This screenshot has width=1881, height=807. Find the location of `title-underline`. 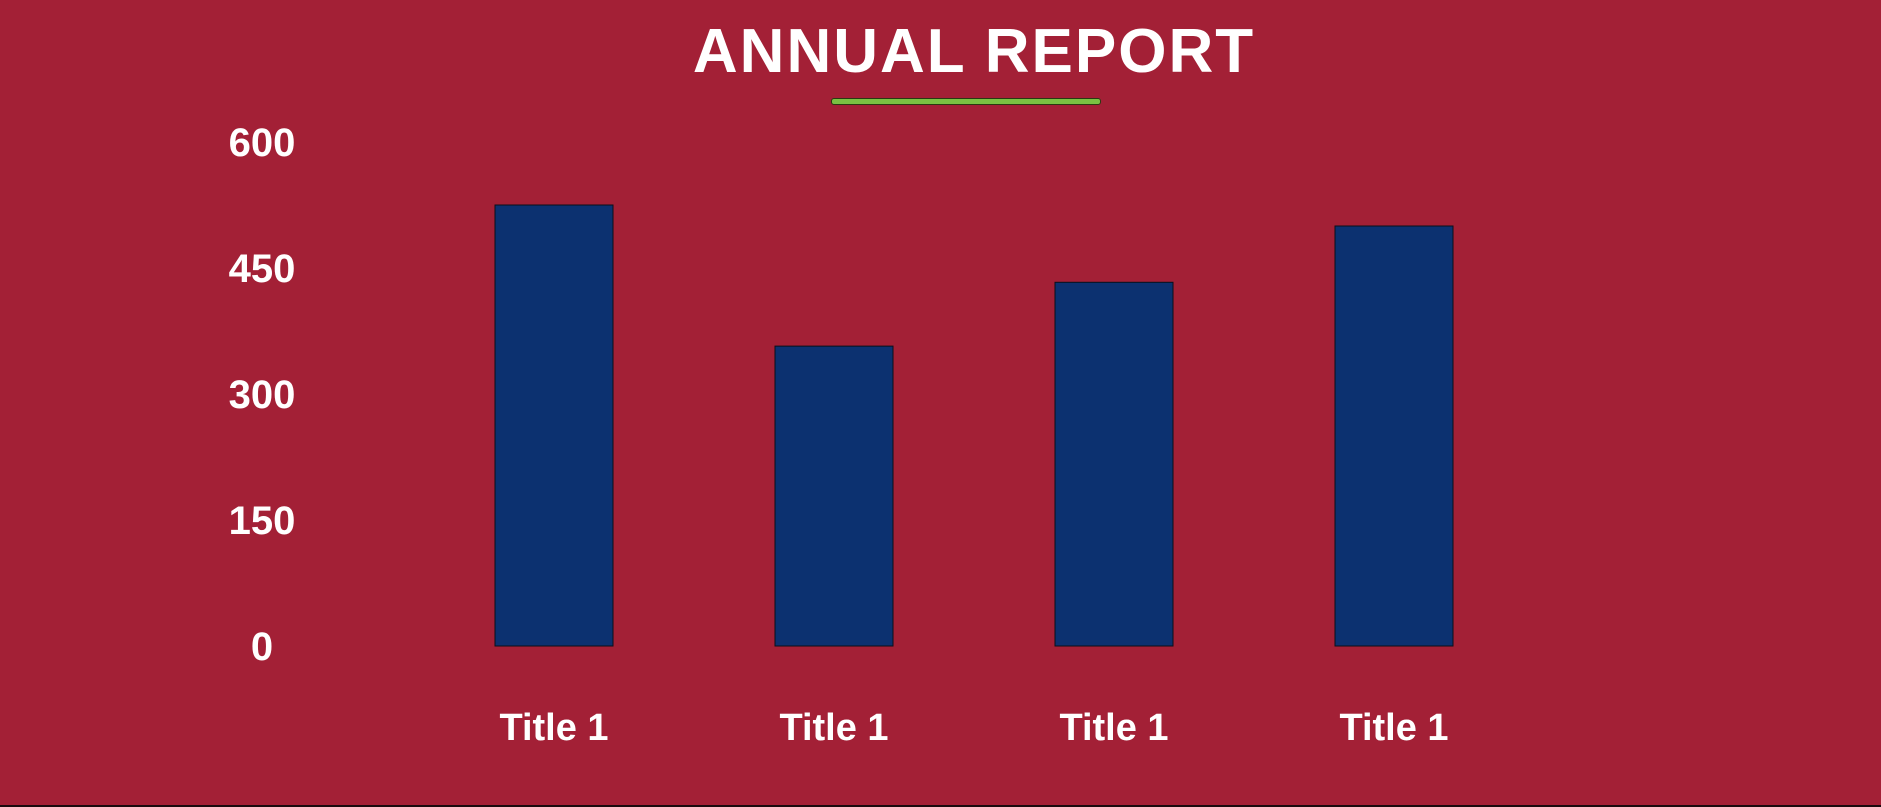

title-underline is located at coordinates (966, 101).